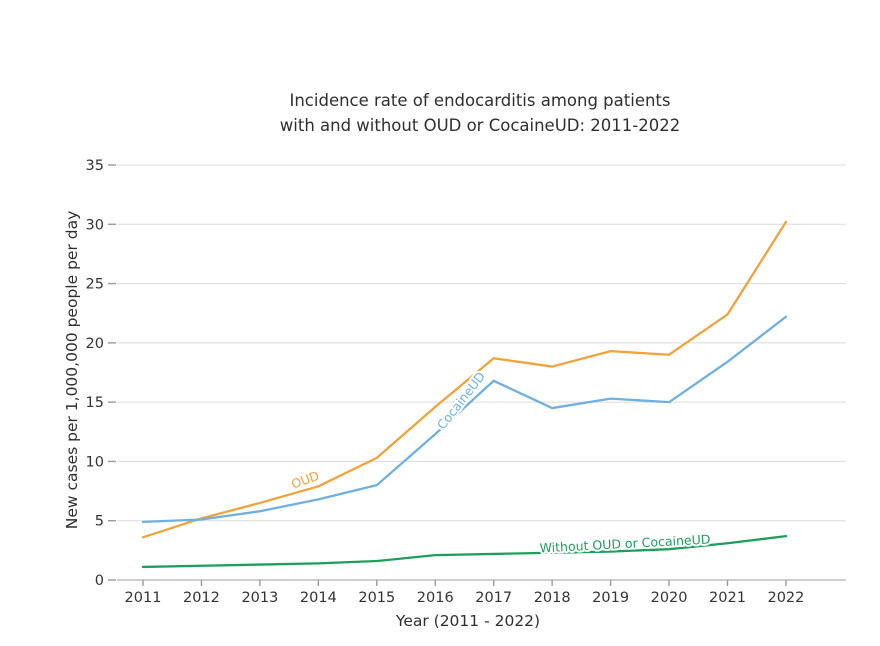 Image resolution: width=880 pixels, height=646 pixels. What do you see at coordinates (610, 598) in the screenshot?
I see `svg-text: 2019` at bounding box center [610, 598].